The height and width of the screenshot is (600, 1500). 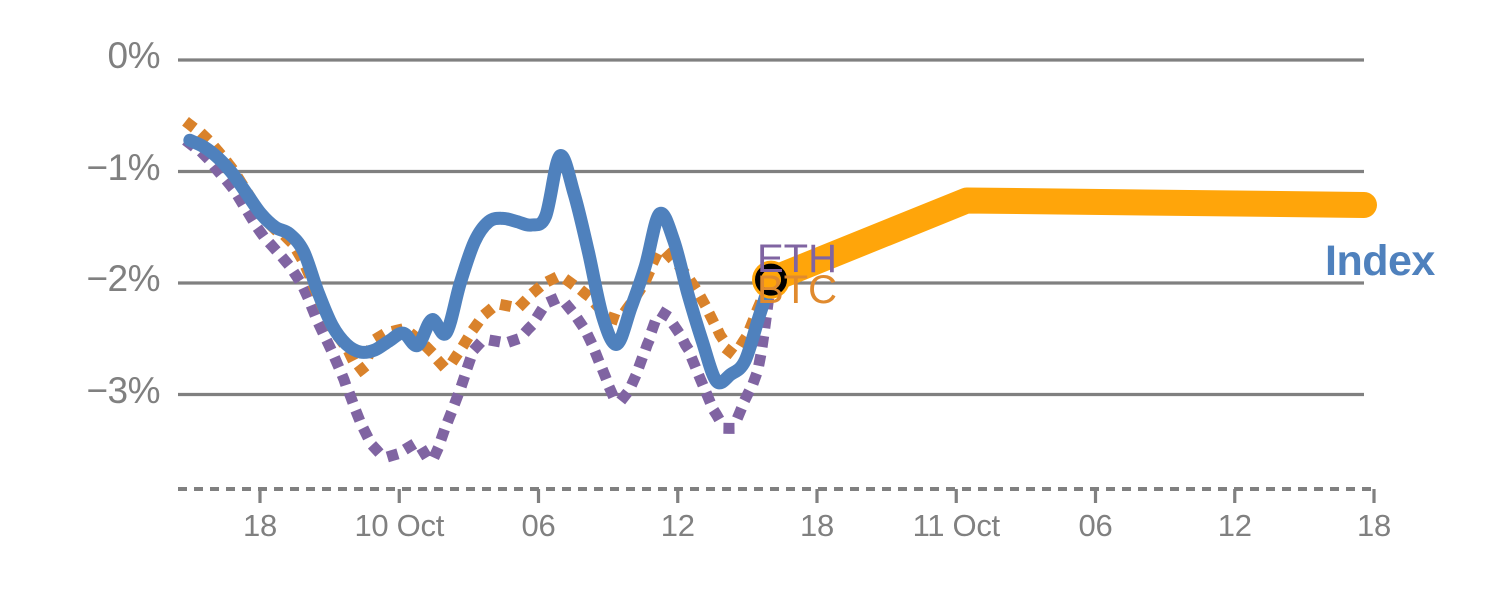 What do you see at coordinates (677, 525) in the screenshot?
I see `x-tick-label-3: 12` at bounding box center [677, 525].